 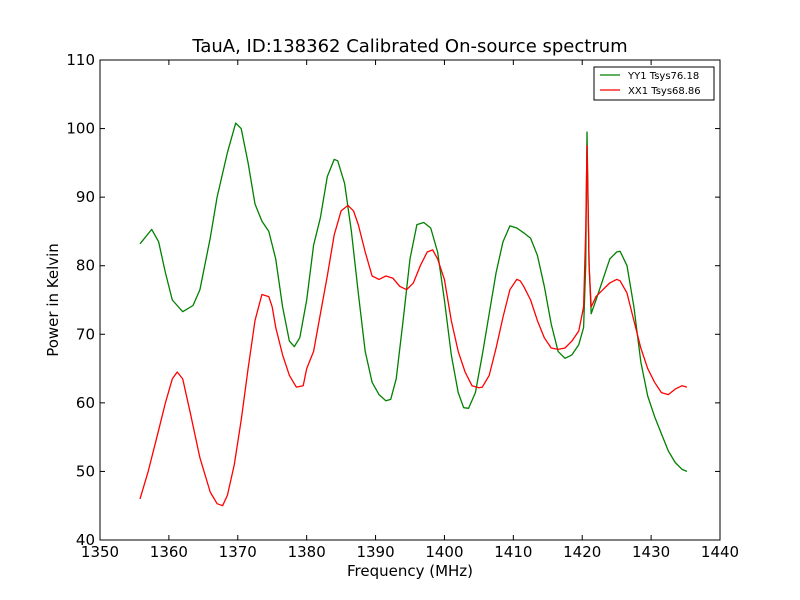 What do you see at coordinates (100, 552) in the screenshot?
I see `x-tick-label: 1350` at bounding box center [100, 552].